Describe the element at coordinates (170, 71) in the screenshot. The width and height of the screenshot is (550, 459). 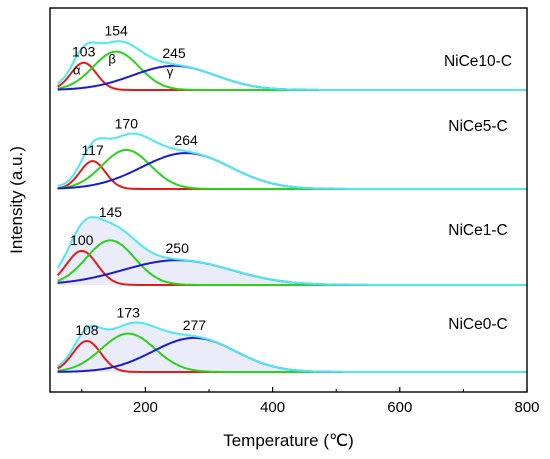
I see `peak-greek-label: γ` at that location.